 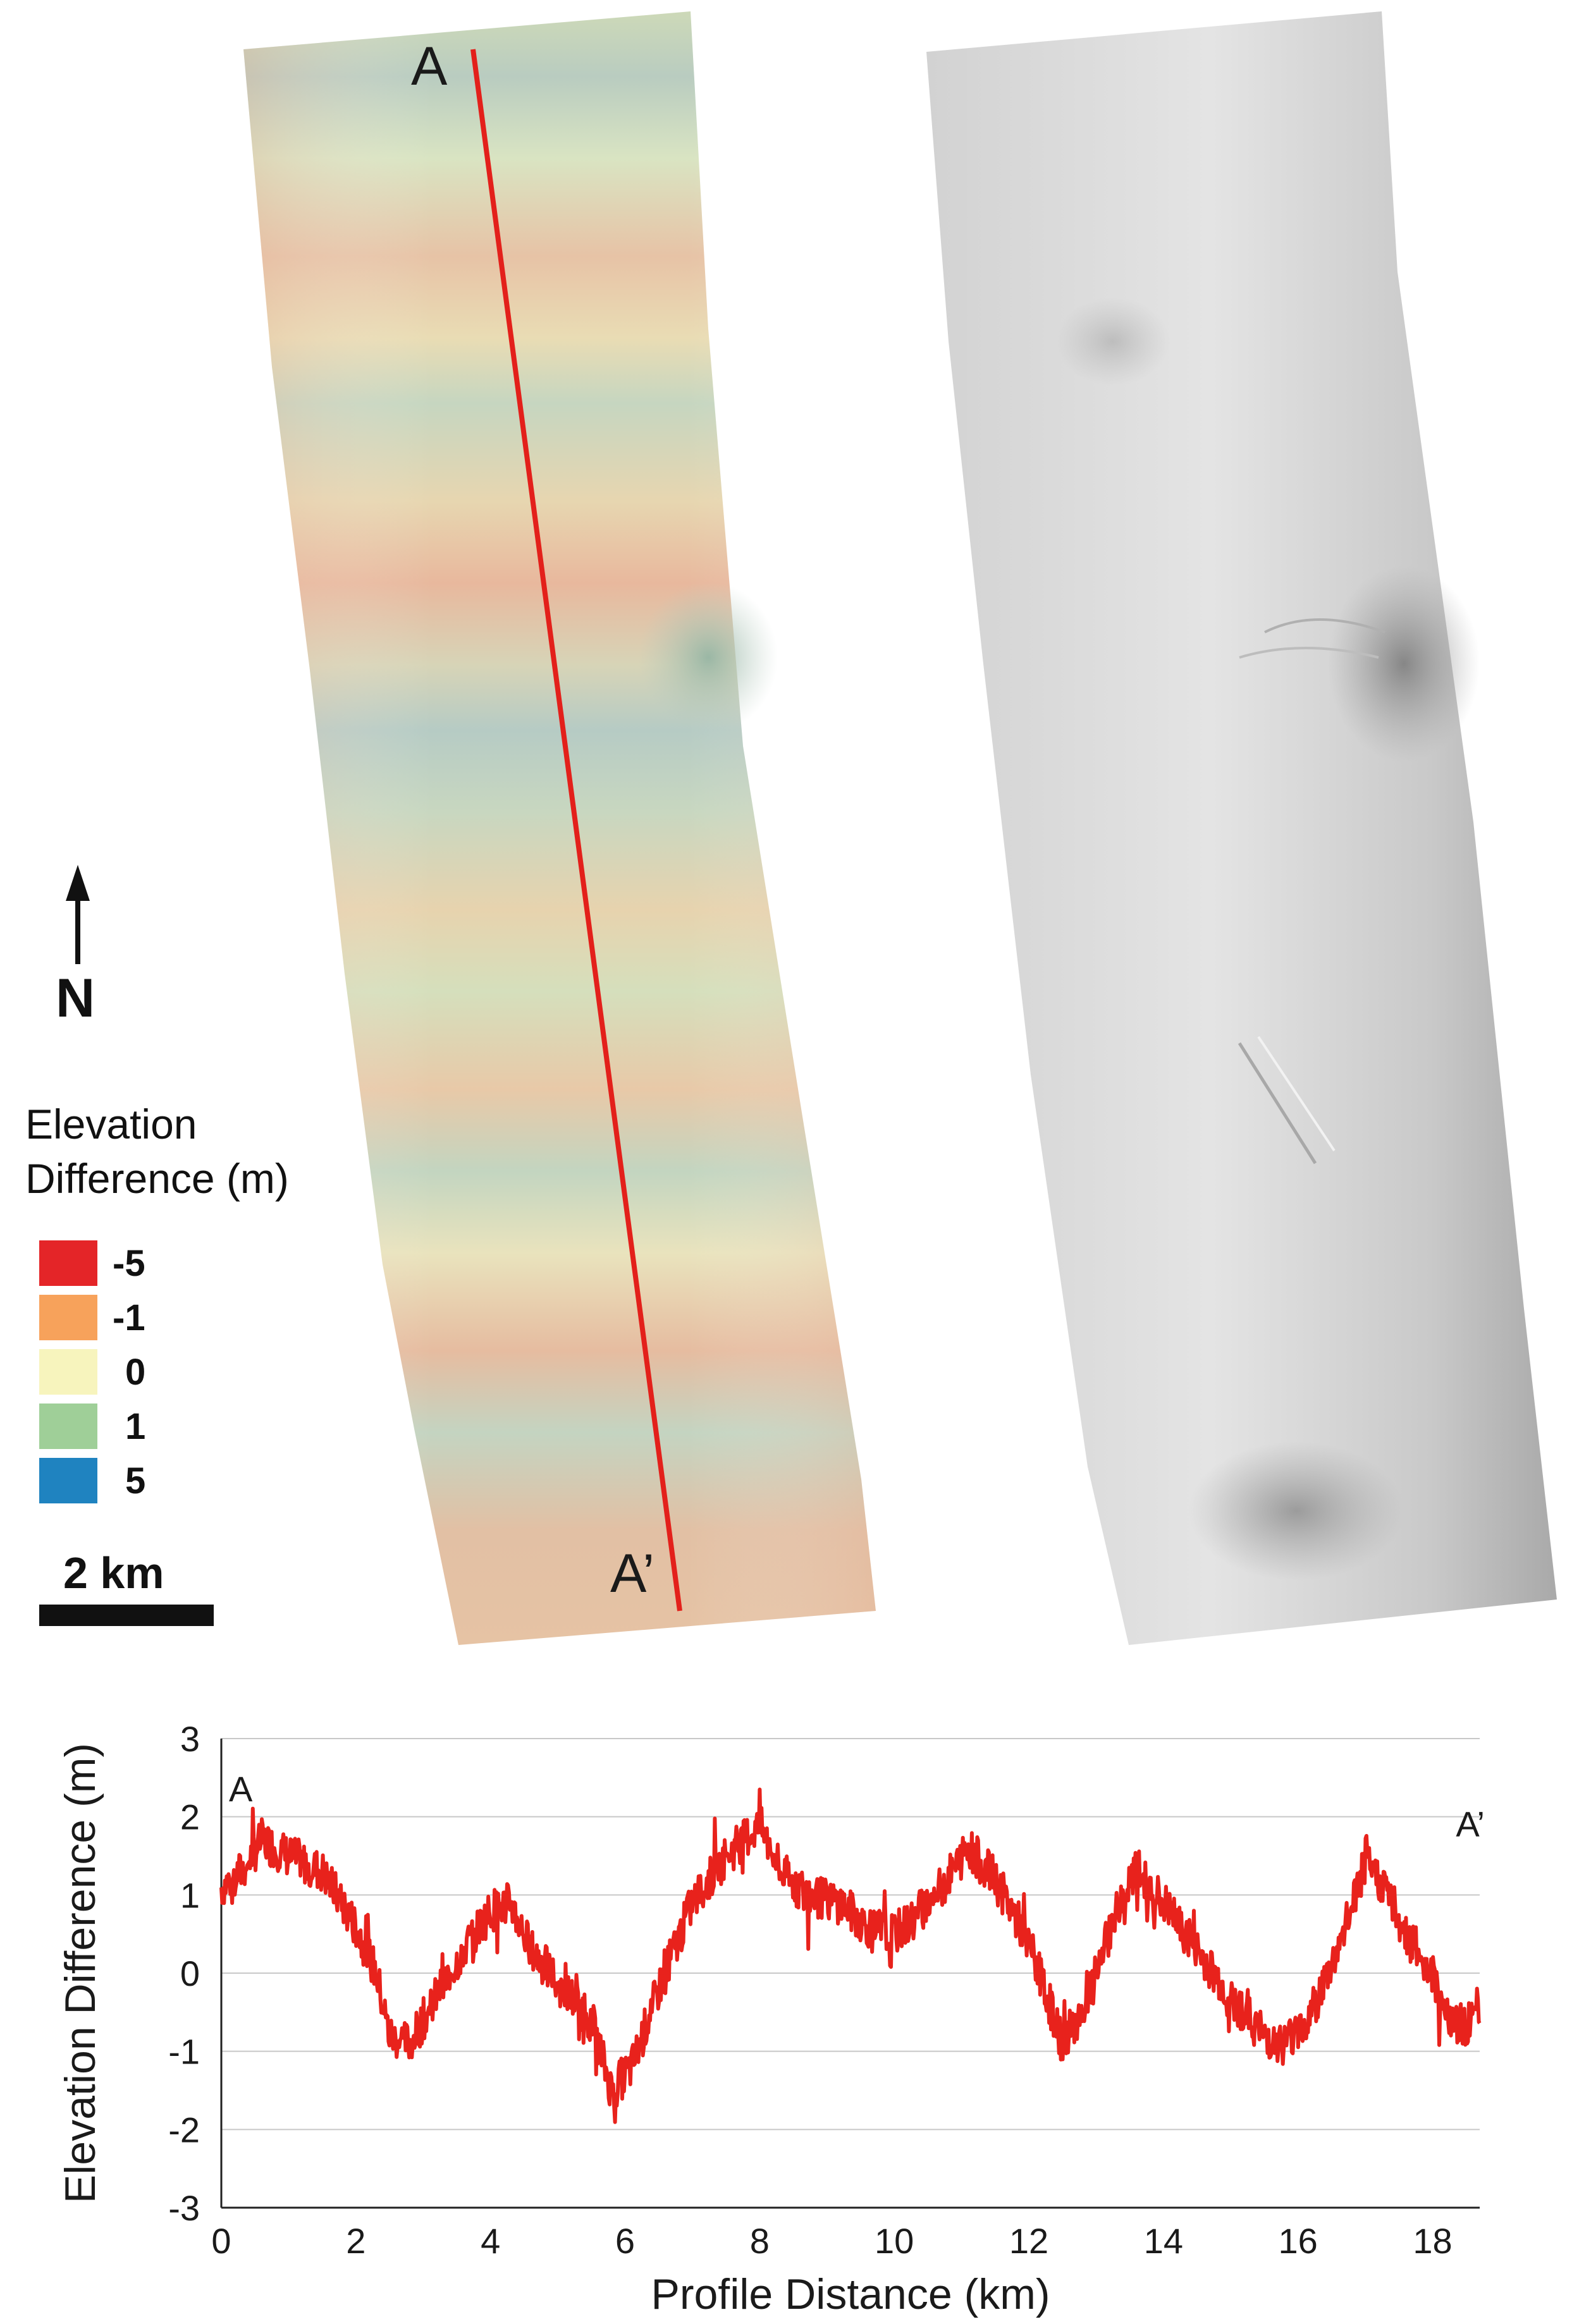 I want to click on x-tick-label: 4, so click(x=490, y=2241).